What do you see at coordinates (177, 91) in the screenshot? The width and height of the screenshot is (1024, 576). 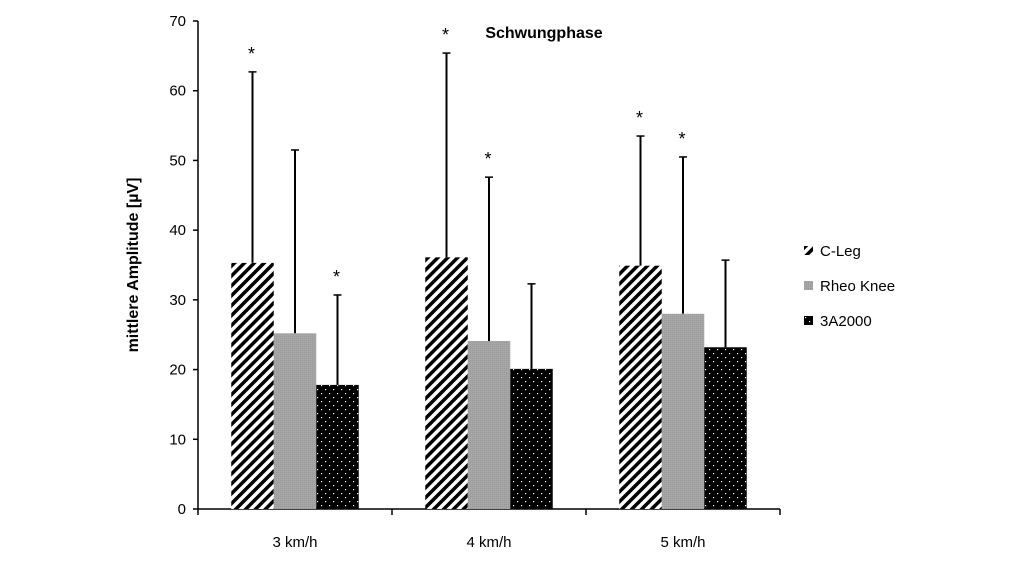 I see `y-tick-label: 60` at bounding box center [177, 91].